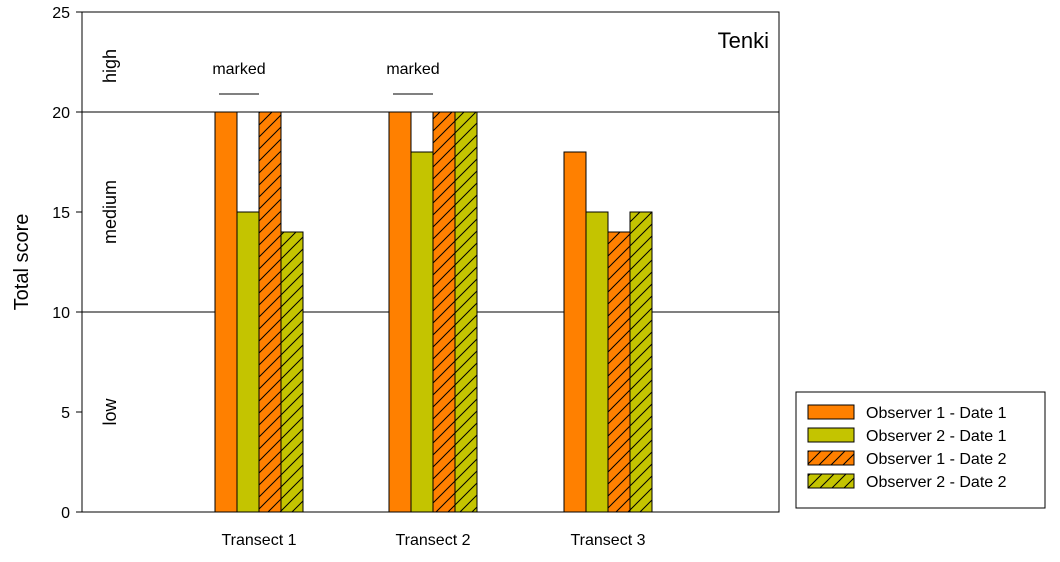  Describe the element at coordinates (259, 540) in the screenshot. I see `x-category-label: Transect 1` at that location.